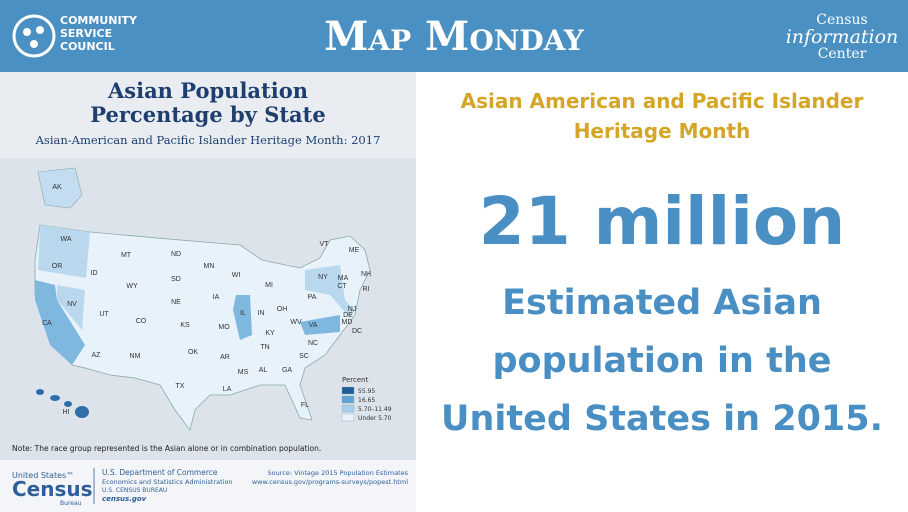 The width and height of the screenshot is (908, 512). I want to click on partner-logo: Center, so click(842, 54).